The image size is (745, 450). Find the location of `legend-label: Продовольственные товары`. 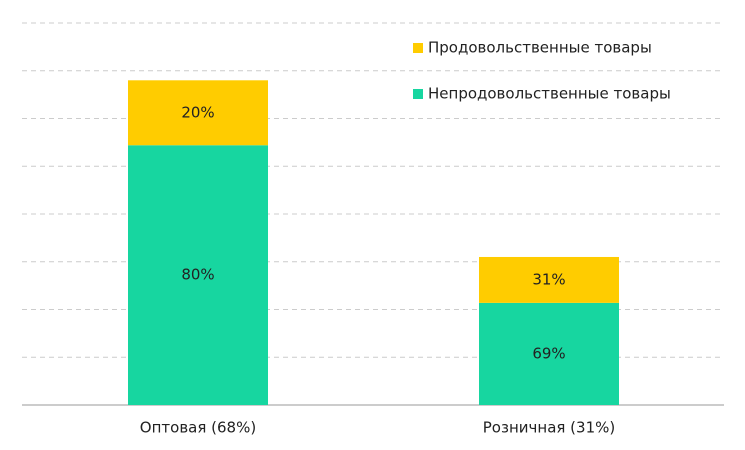

legend-label: Продовольственные товары is located at coordinates (540, 48).